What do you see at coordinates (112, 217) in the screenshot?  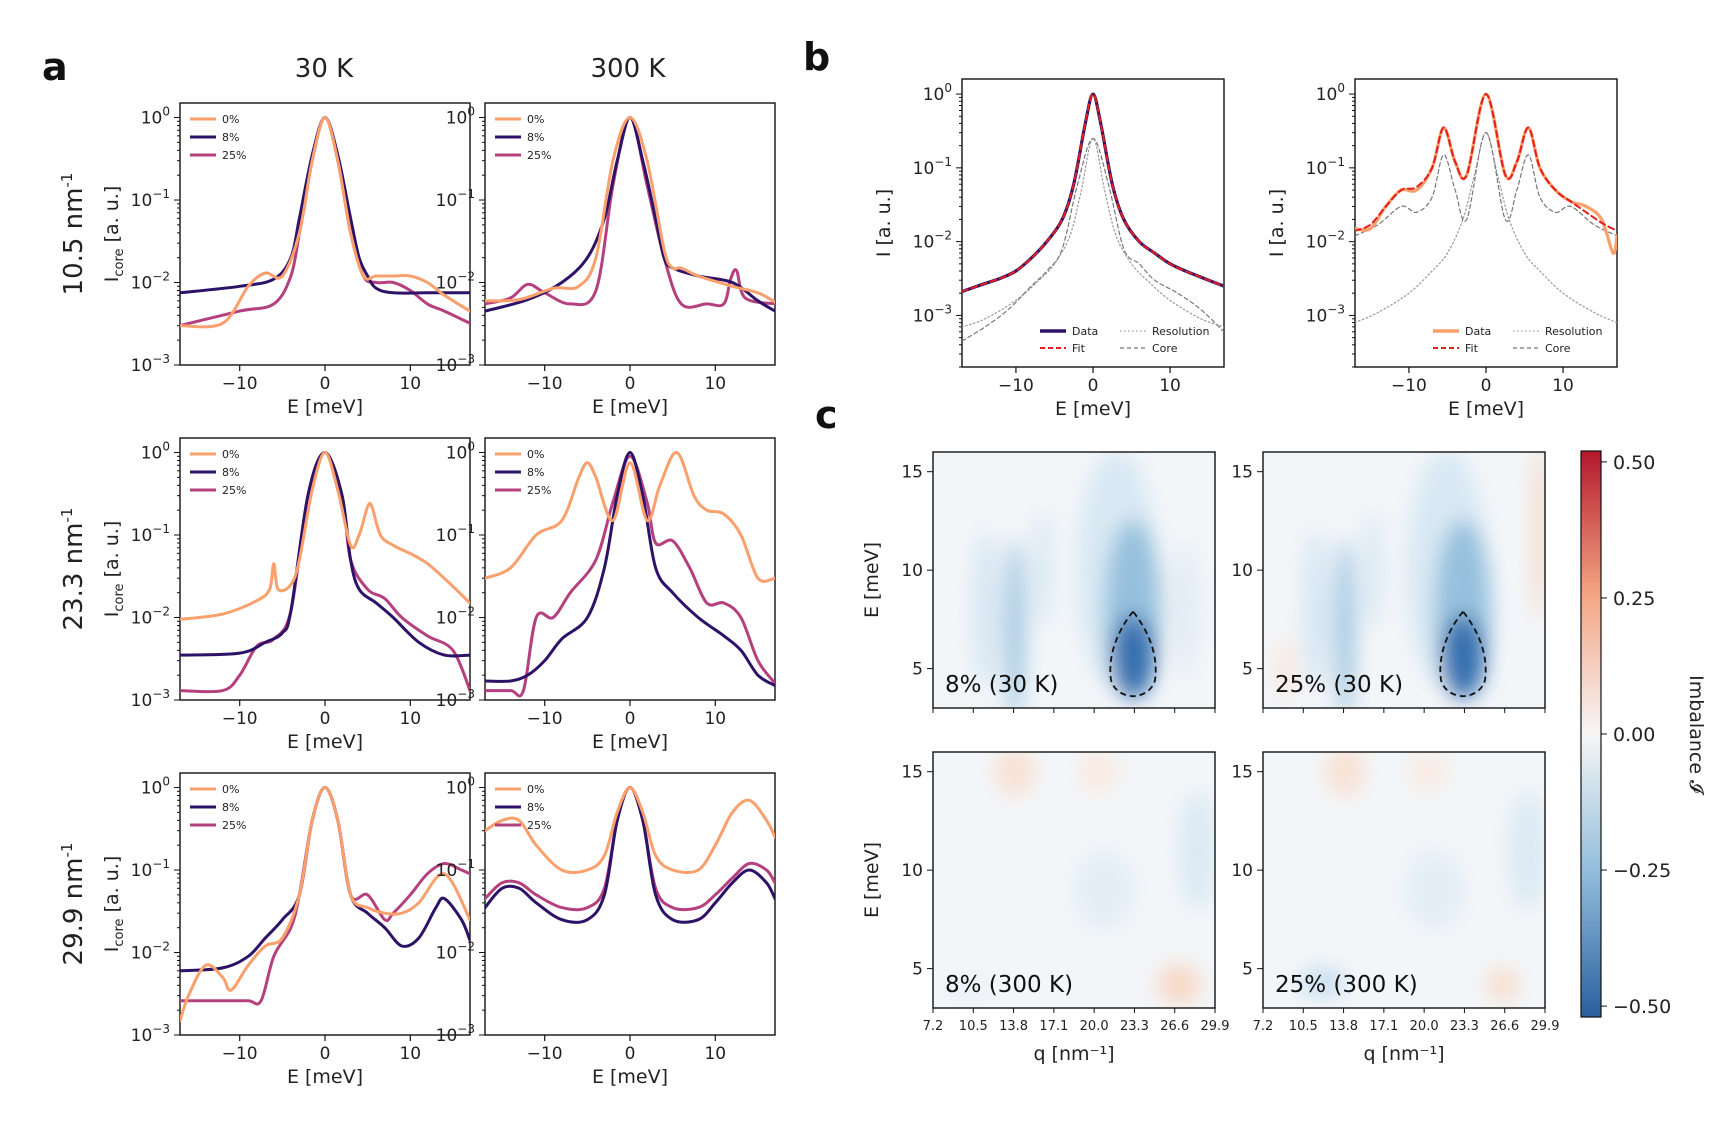 I see `y-label-rest: [a. u.]` at bounding box center [112, 217].